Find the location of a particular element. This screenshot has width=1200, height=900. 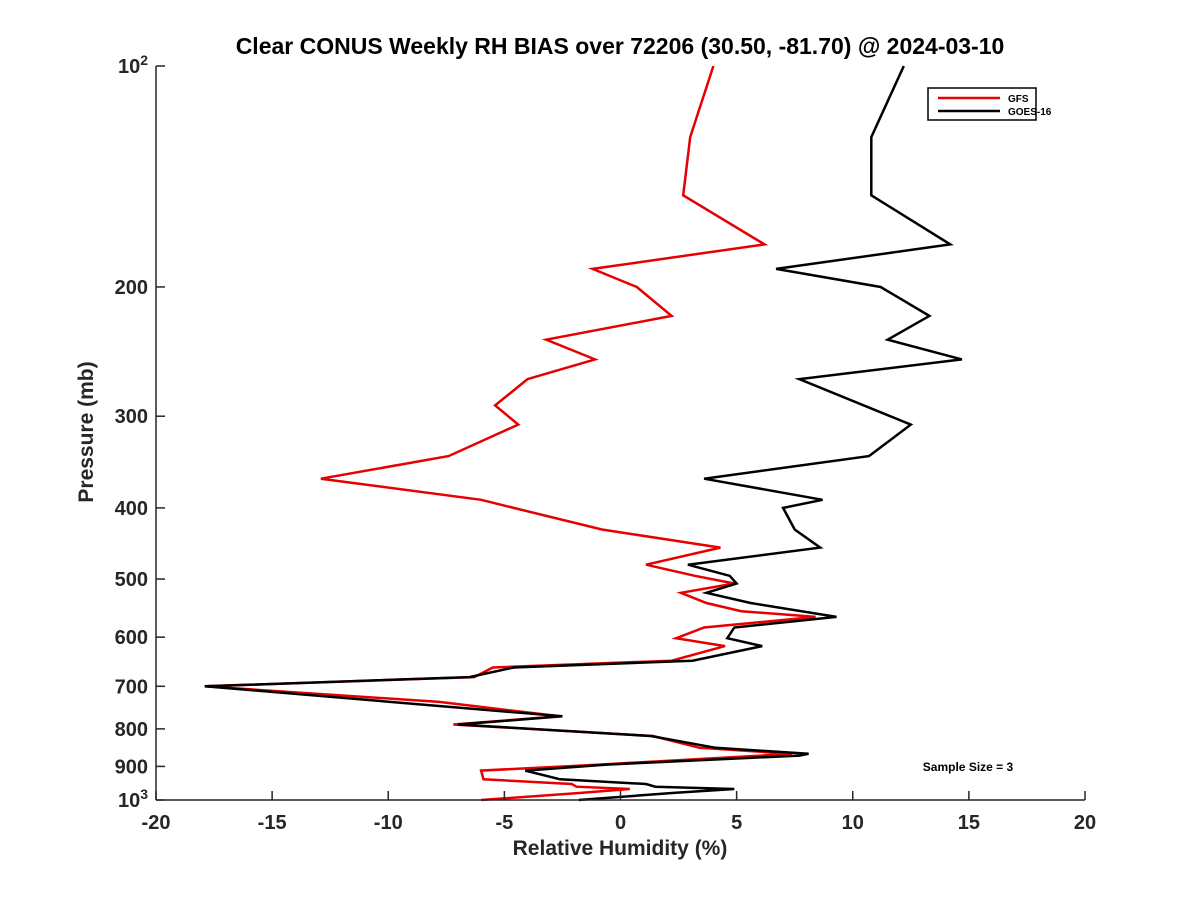

legend-label-gfs: GFS is located at coordinates (1018, 99).